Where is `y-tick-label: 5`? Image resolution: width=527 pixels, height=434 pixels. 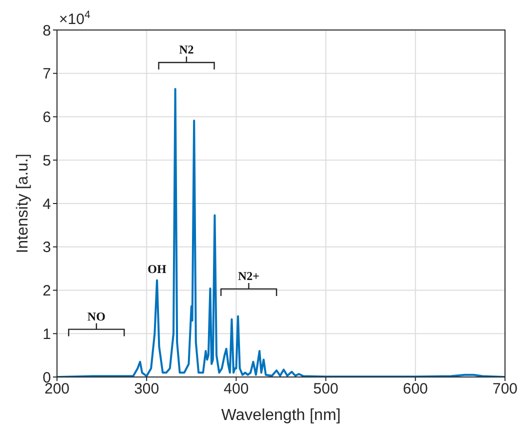
y-tick-label: 5 is located at coordinates (46, 161).